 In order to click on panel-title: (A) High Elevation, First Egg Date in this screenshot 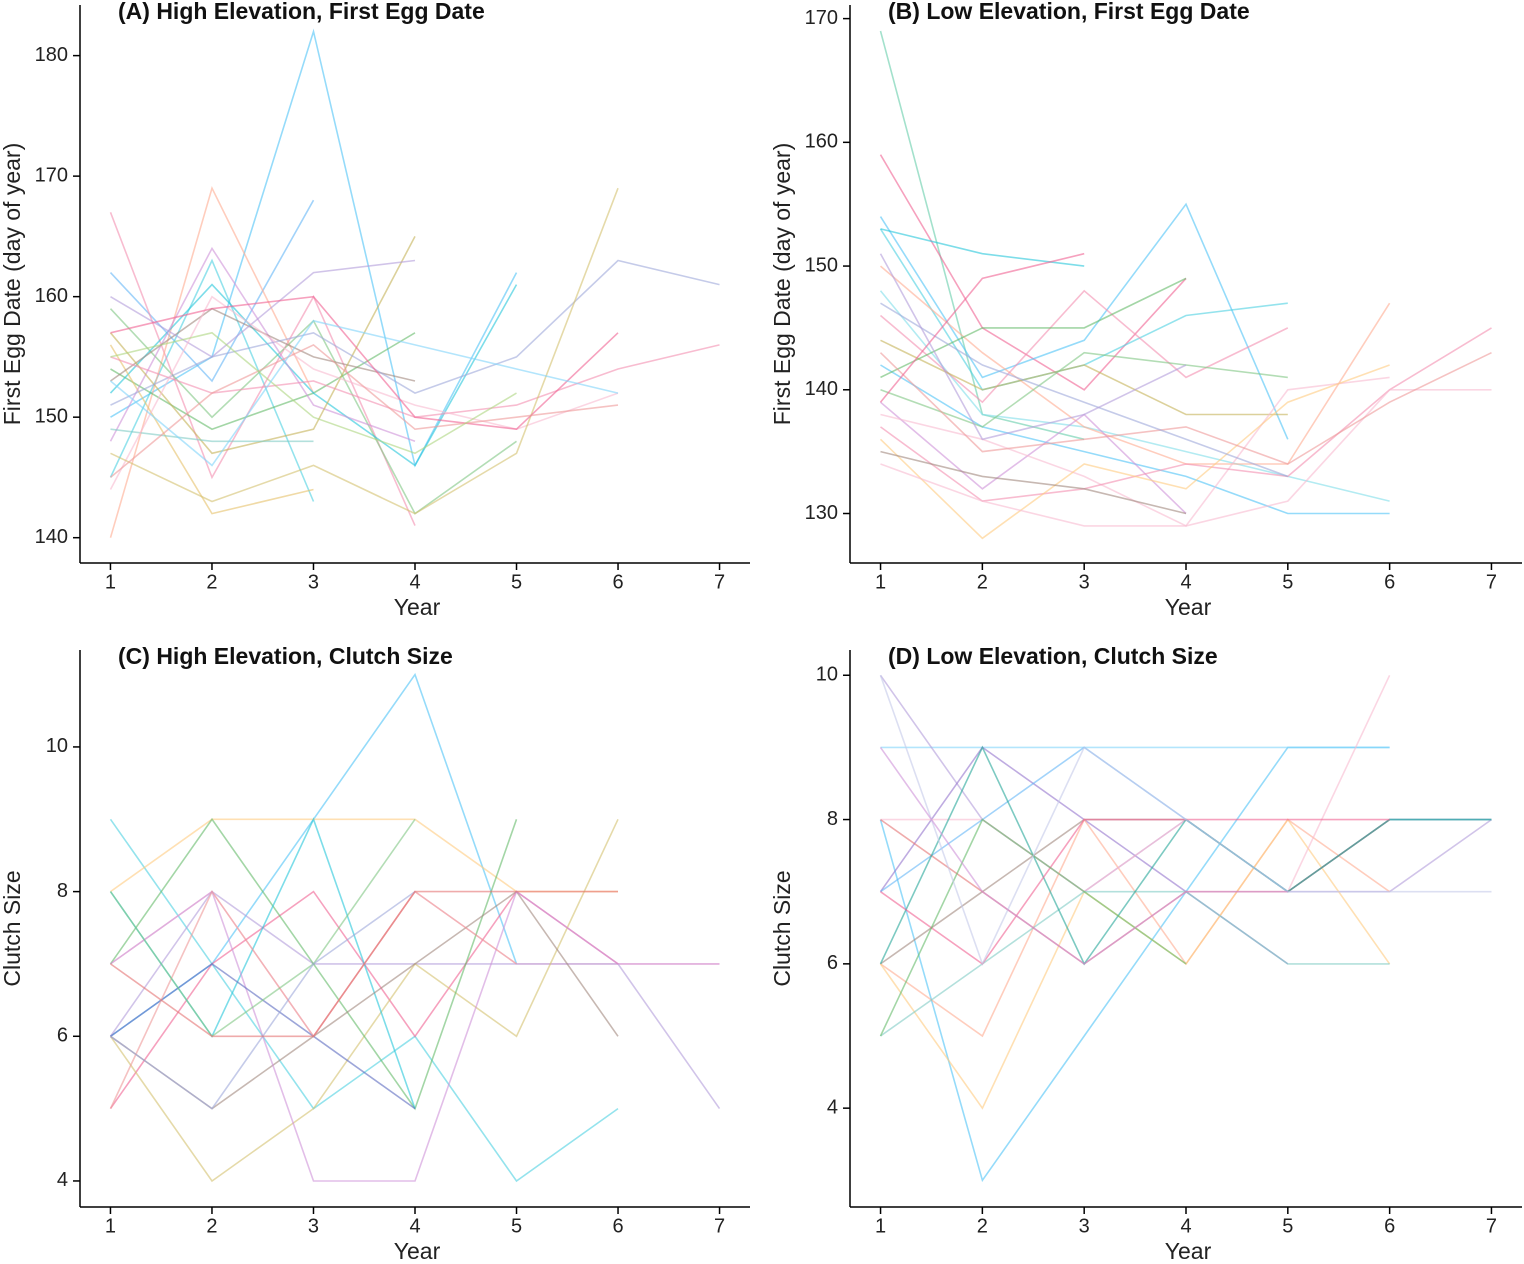, I will do `click(301, 12)`.